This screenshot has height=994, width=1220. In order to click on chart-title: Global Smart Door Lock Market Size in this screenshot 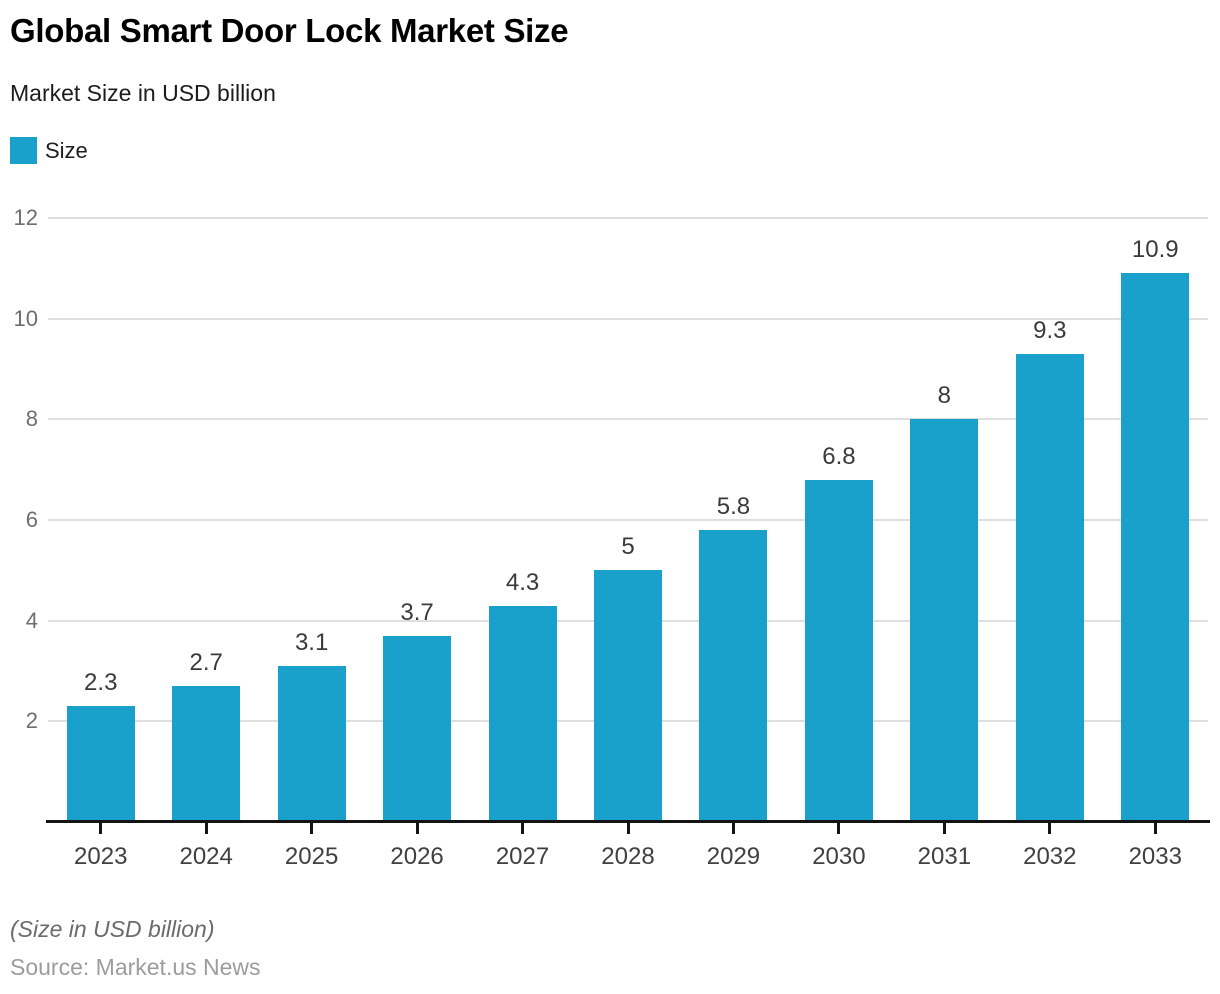, I will do `click(289, 30)`.